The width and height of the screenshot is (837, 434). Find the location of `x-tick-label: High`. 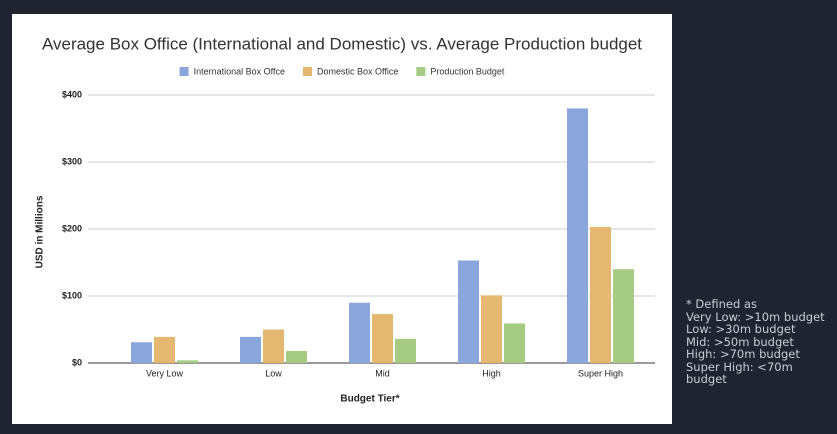

x-tick-label: High is located at coordinates (491, 373).